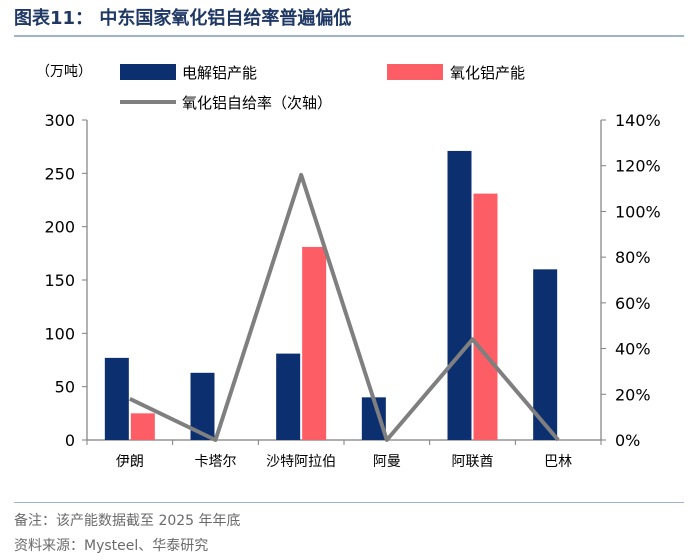  What do you see at coordinates (59, 280) in the screenshot?
I see `left-tick-label: 150` at bounding box center [59, 280].